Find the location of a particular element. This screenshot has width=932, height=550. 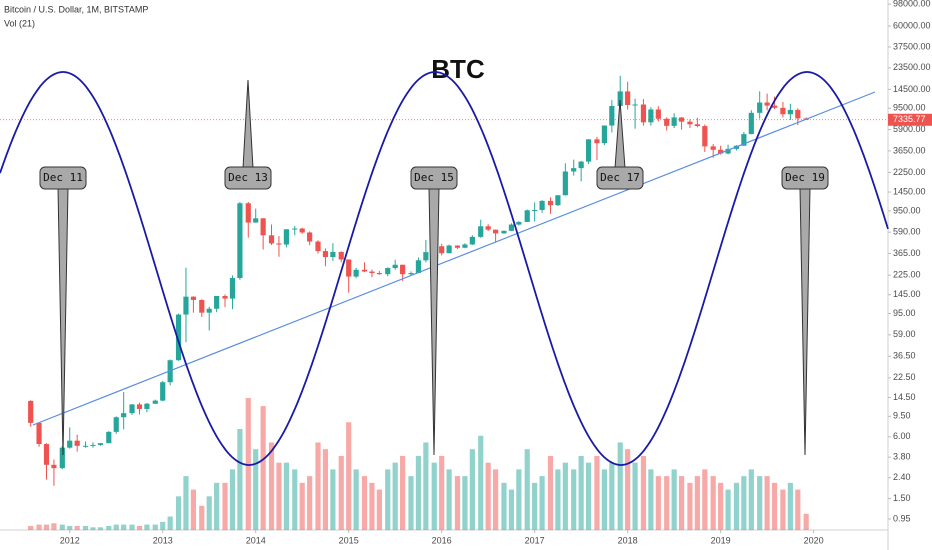

last-price-label: 7335.77 is located at coordinates (909, 119).